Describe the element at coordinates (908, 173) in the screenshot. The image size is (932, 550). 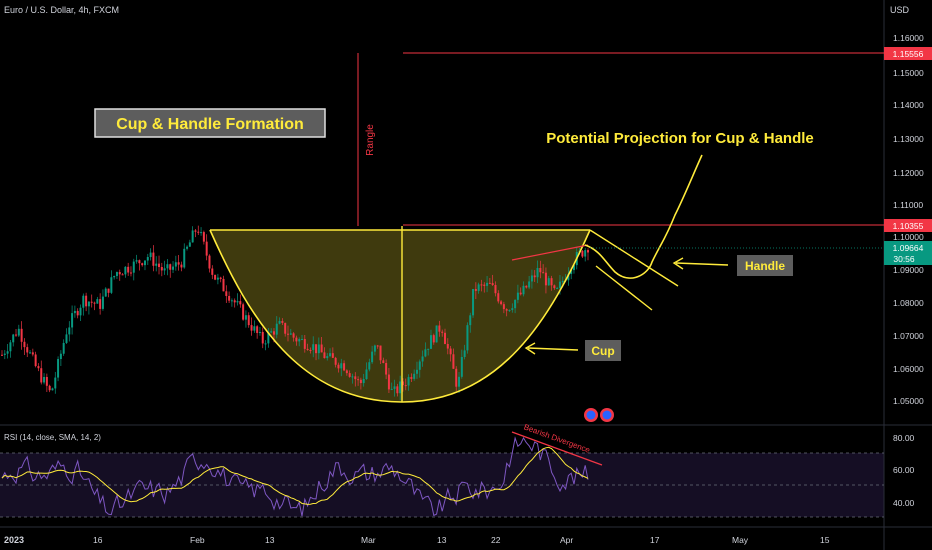
I see `price-tick: 1.12000` at that location.